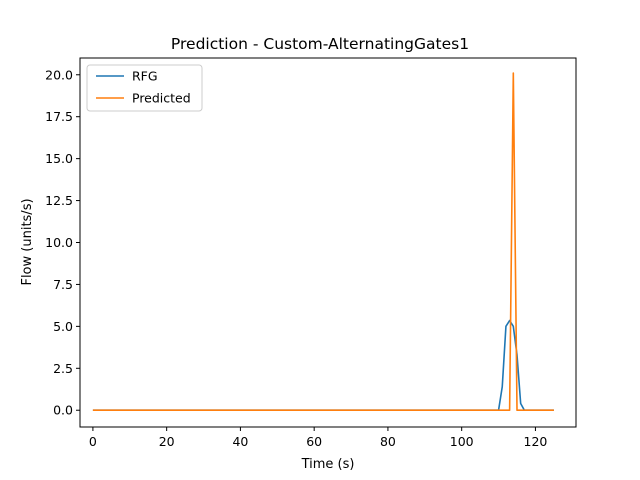  Describe the element at coordinates (59, 74) in the screenshot. I see `y-tick-label: 20.0` at that location.